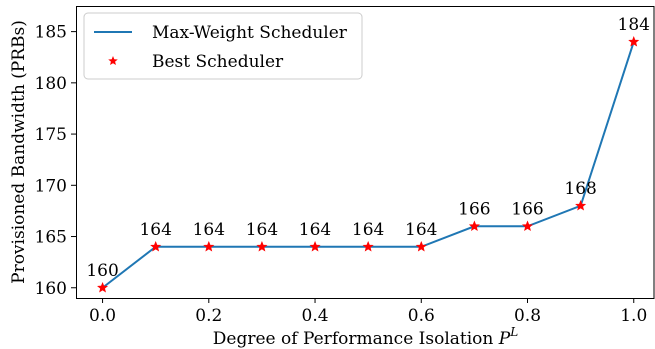  I want to click on data-label: 168, so click(580, 189).